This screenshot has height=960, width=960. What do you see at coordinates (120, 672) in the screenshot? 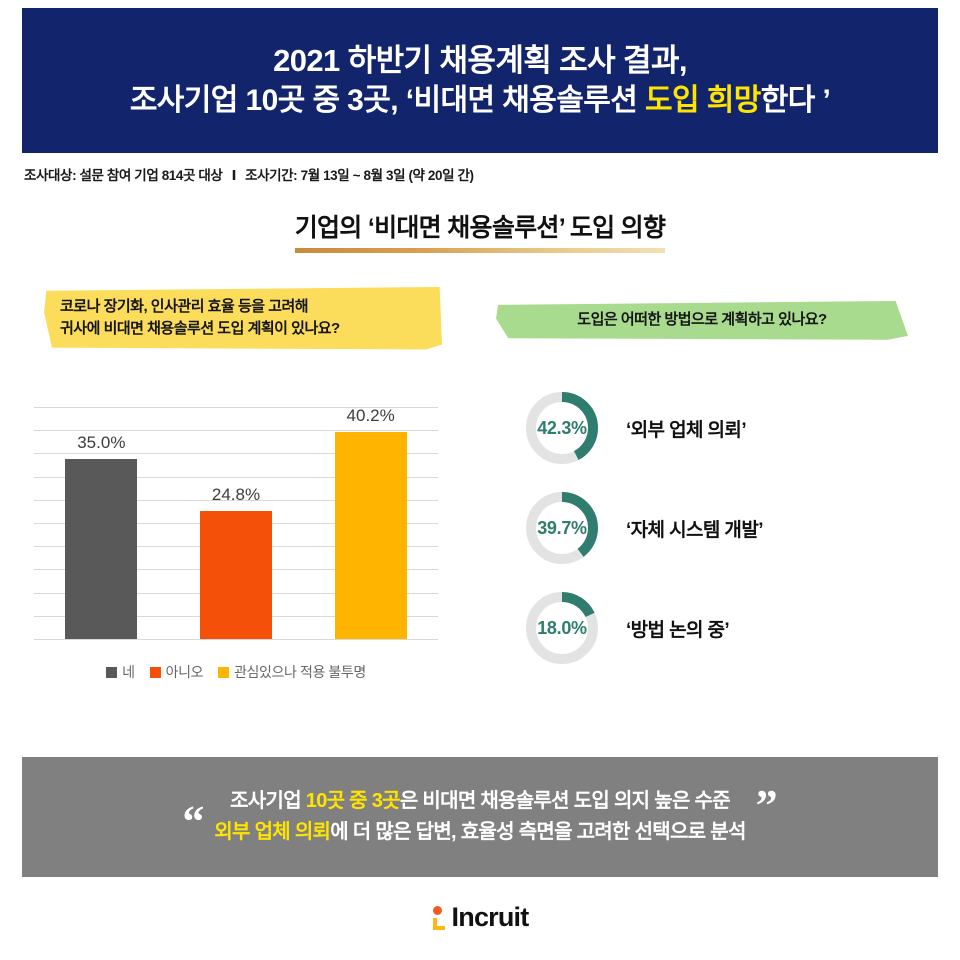
I see `legend-item: 네` at bounding box center [120, 672].